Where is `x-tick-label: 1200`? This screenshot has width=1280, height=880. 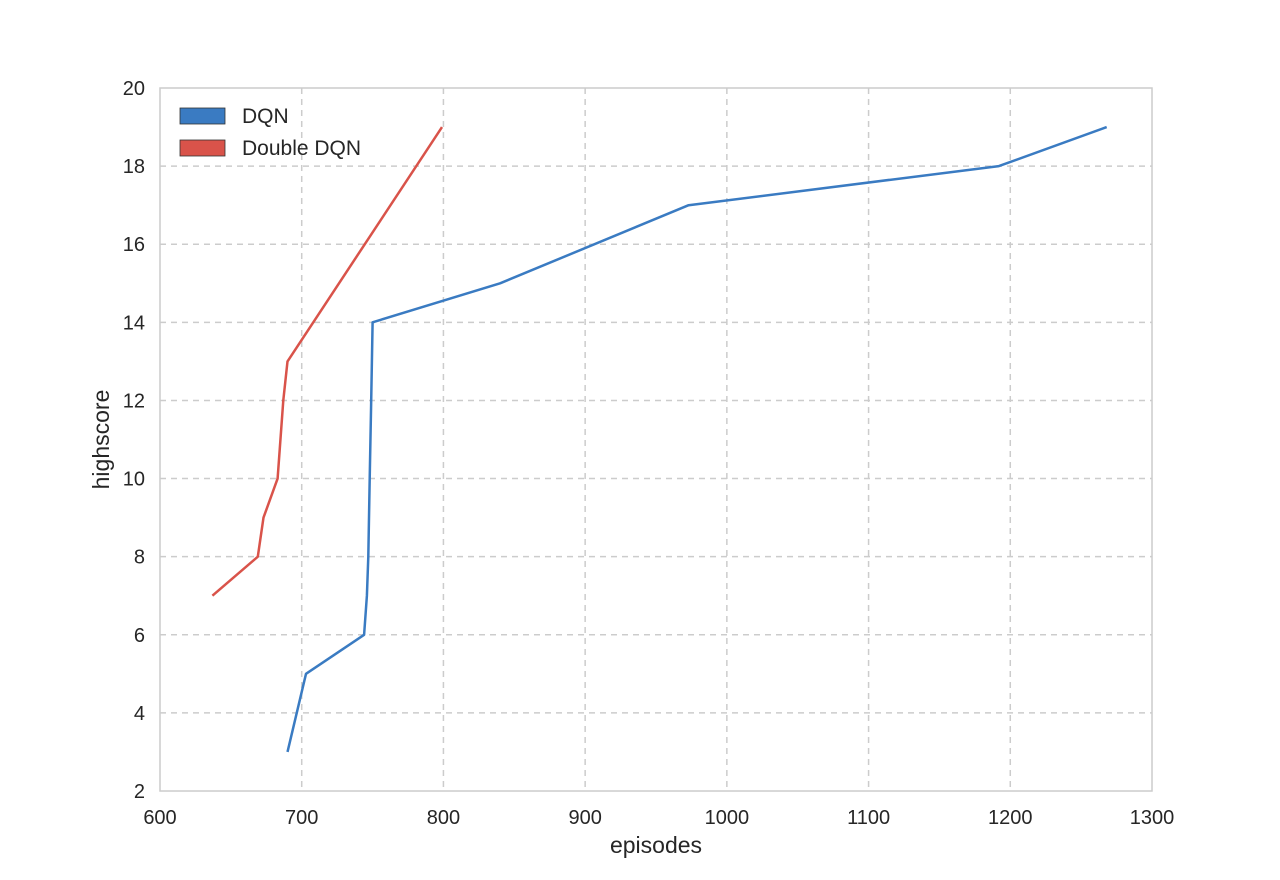
x-tick-label: 1200 is located at coordinates (1010, 818).